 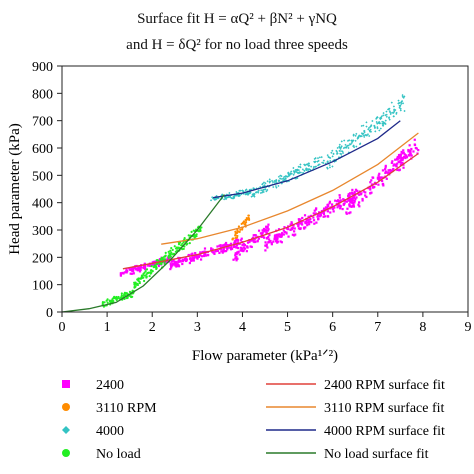 I want to click on chart-title-line-2: and H = δQ² for no load three speeds, so click(x=237, y=45).